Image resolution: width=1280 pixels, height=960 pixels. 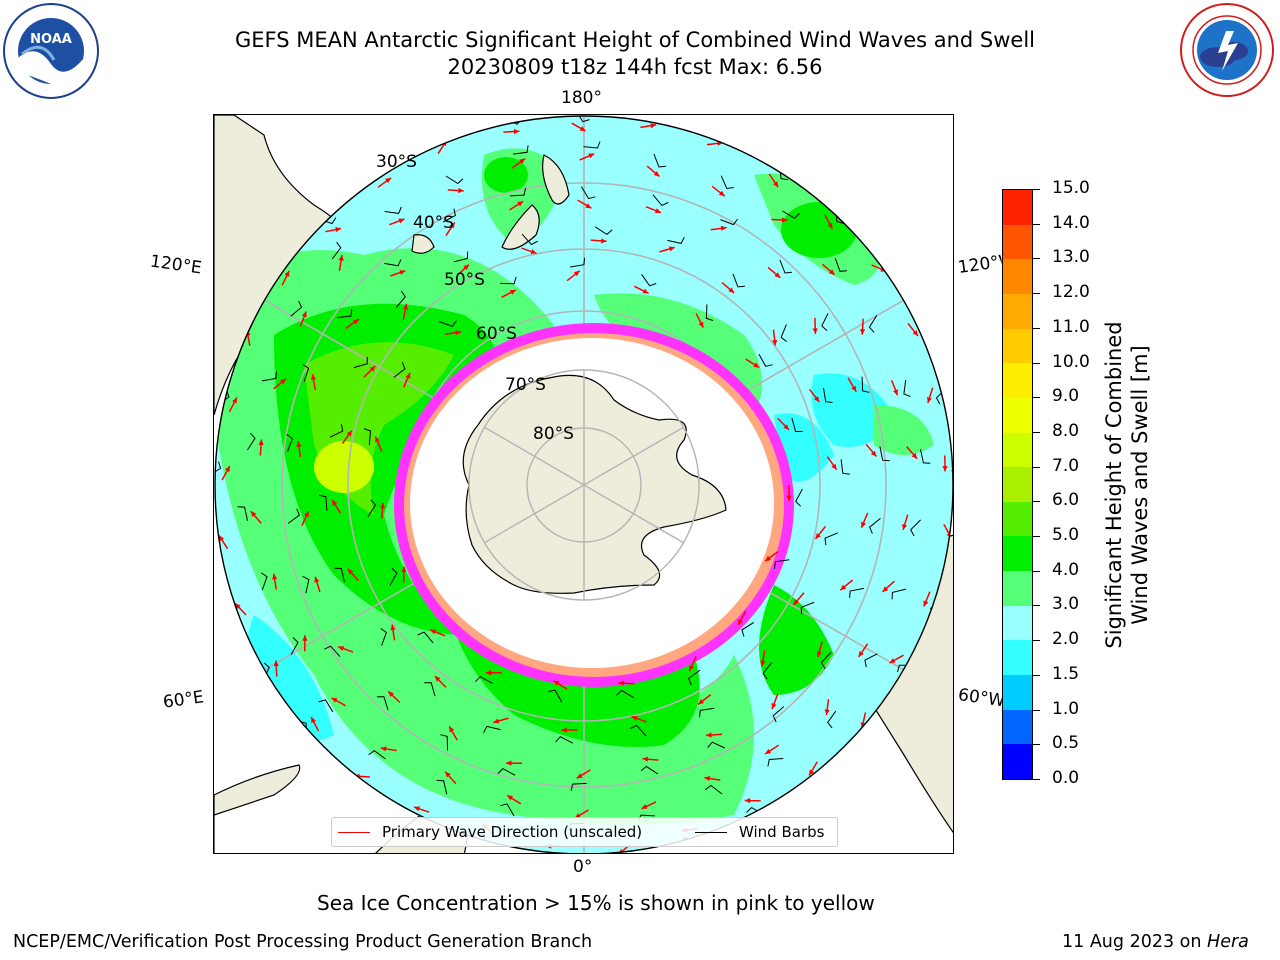 What do you see at coordinates (1071, 188) in the screenshot?
I see `colorbar-tick-label: 15.0` at bounding box center [1071, 188].